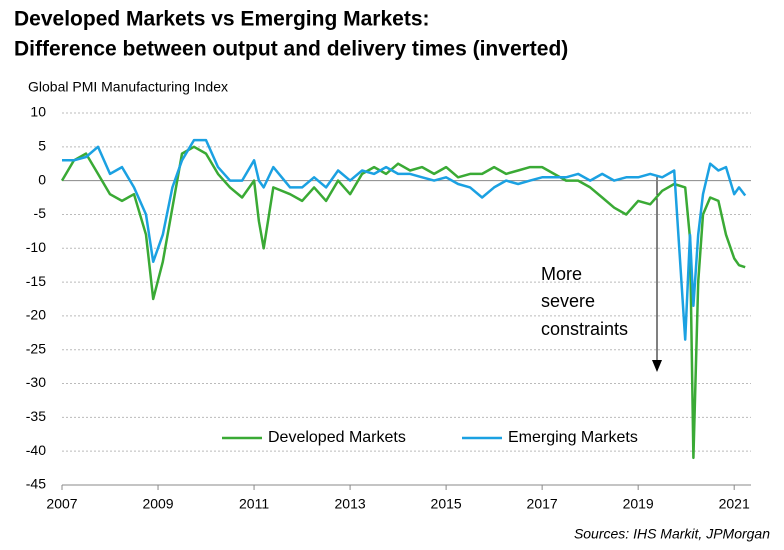 Image resolution: width=784 pixels, height=550 pixels. Describe the element at coordinates (657, 366) in the screenshot. I see `arrow-head` at that location.